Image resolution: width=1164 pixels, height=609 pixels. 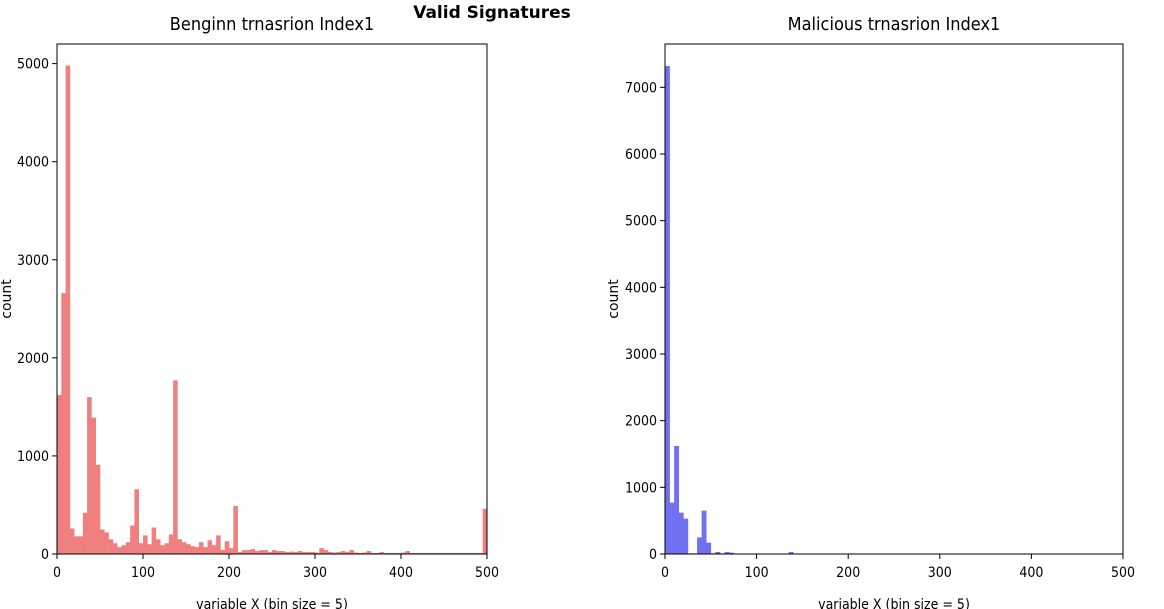 What do you see at coordinates (641, 155) in the screenshot?
I see `y-tick-label: 6000` at bounding box center [641, 155].